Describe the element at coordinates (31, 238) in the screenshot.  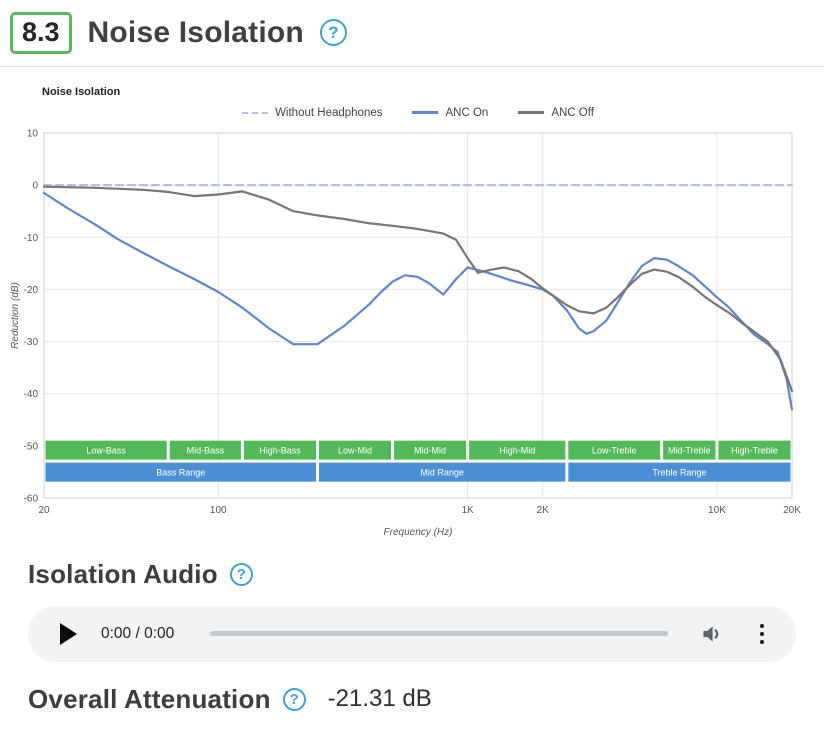
I see `y-tick-label: -10` at that location.